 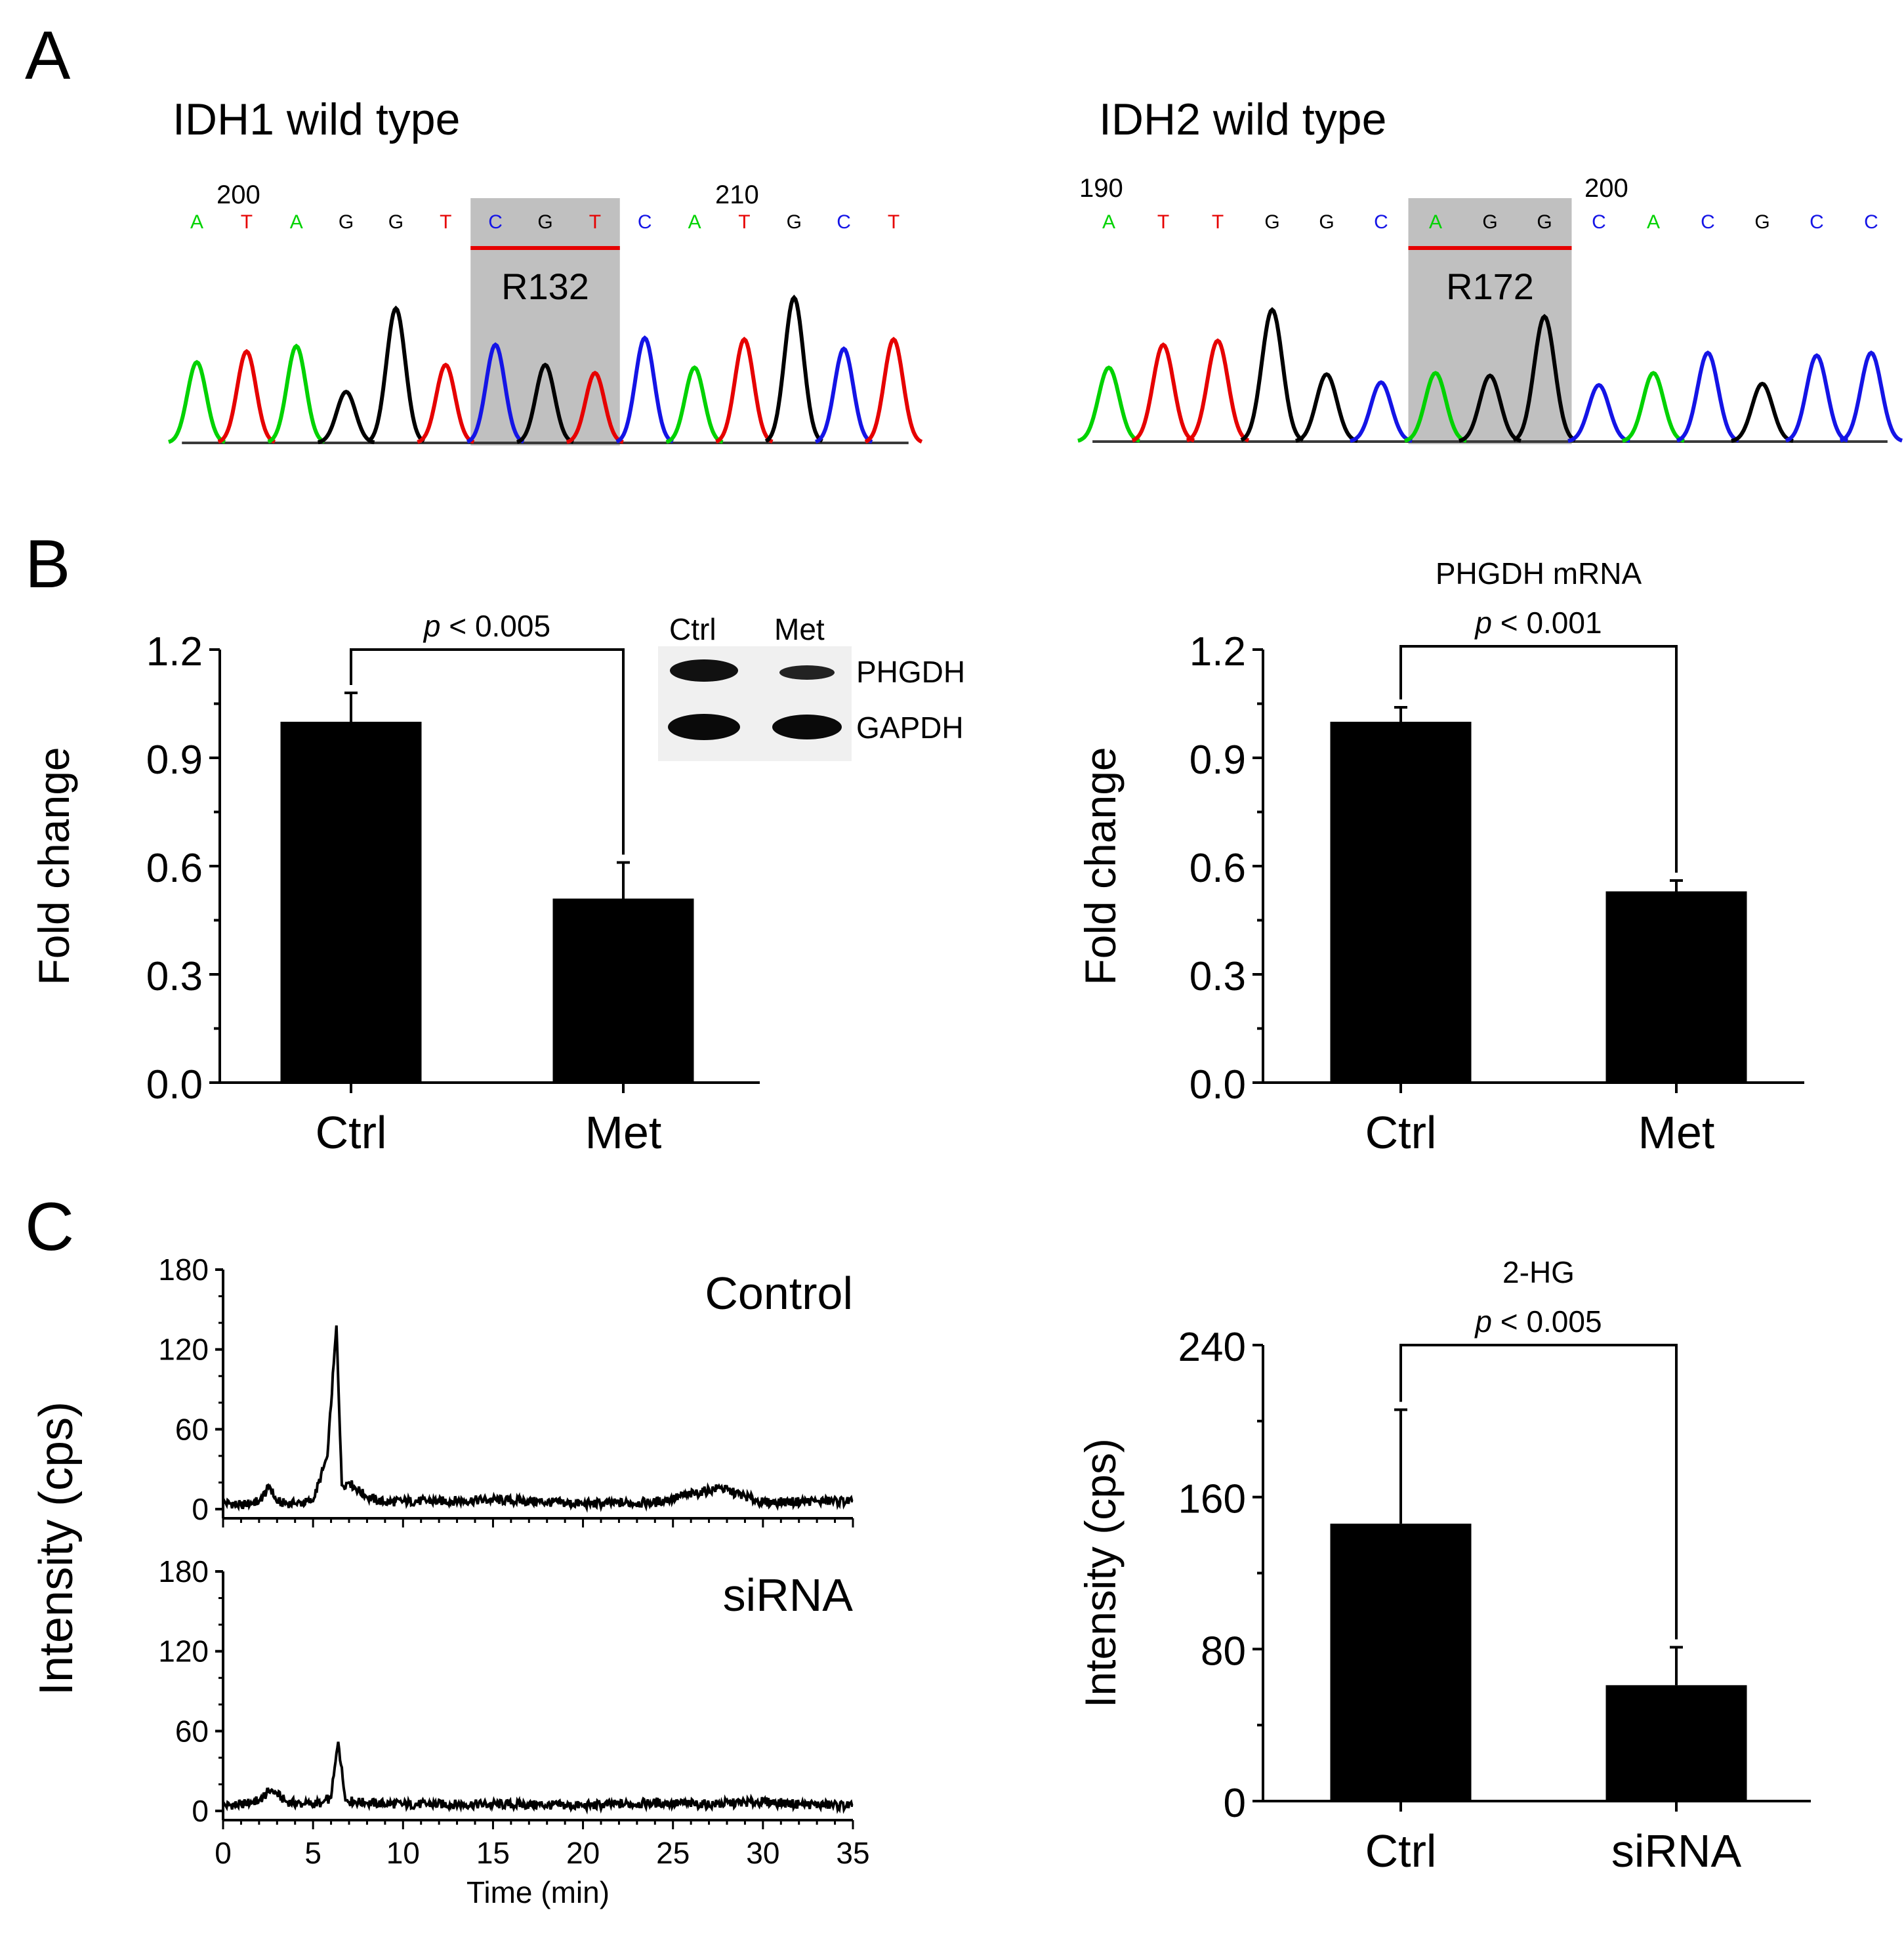 What do you see at coordinates (910, 672) in the screenshot?
I see `blot-band-label-phgdh: PHGDH` at bounding box center [910, 672].